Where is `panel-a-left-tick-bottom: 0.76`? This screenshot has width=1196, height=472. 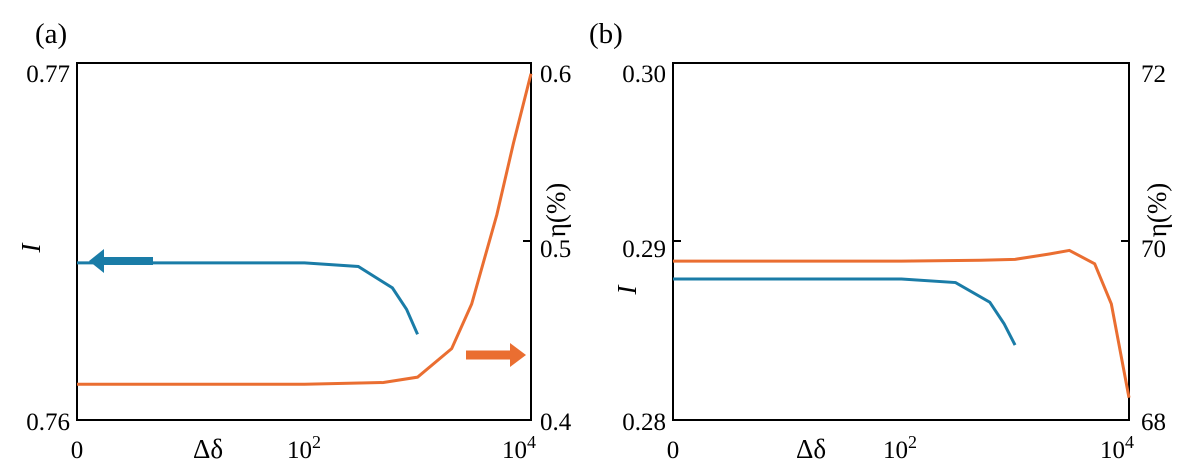
panel-a-left-tick-bottom: 0.76 is located at coordinates (48, 422).